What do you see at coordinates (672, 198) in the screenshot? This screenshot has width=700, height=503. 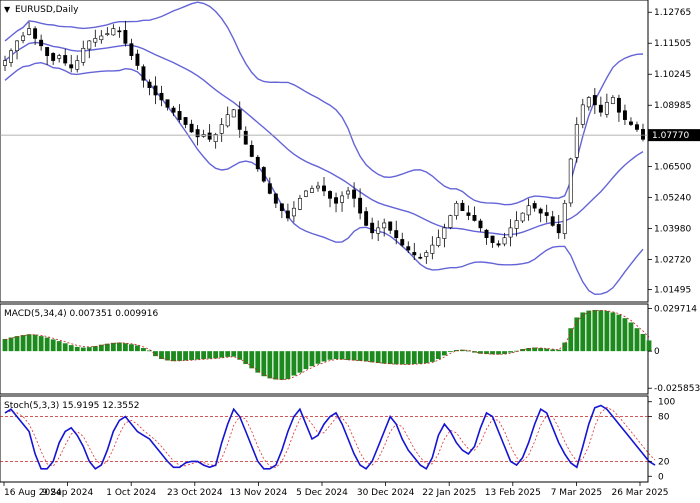 I see `price-tick-label: 1.05240` at bounding box center [672, 198].